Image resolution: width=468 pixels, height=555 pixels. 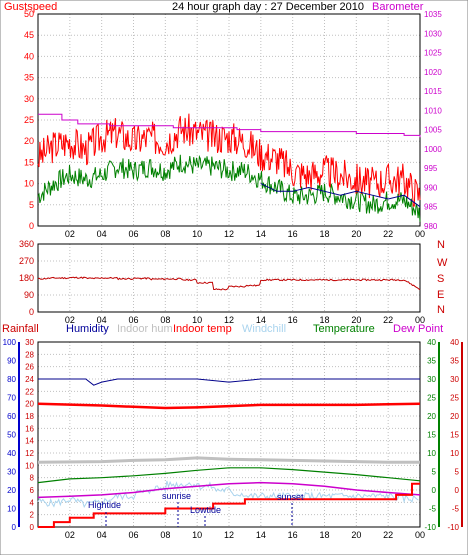 What do you see at coordinates (11, 453) in the screenshot?
I see `humidity-tick: 40` at bounding box center [11, 453].